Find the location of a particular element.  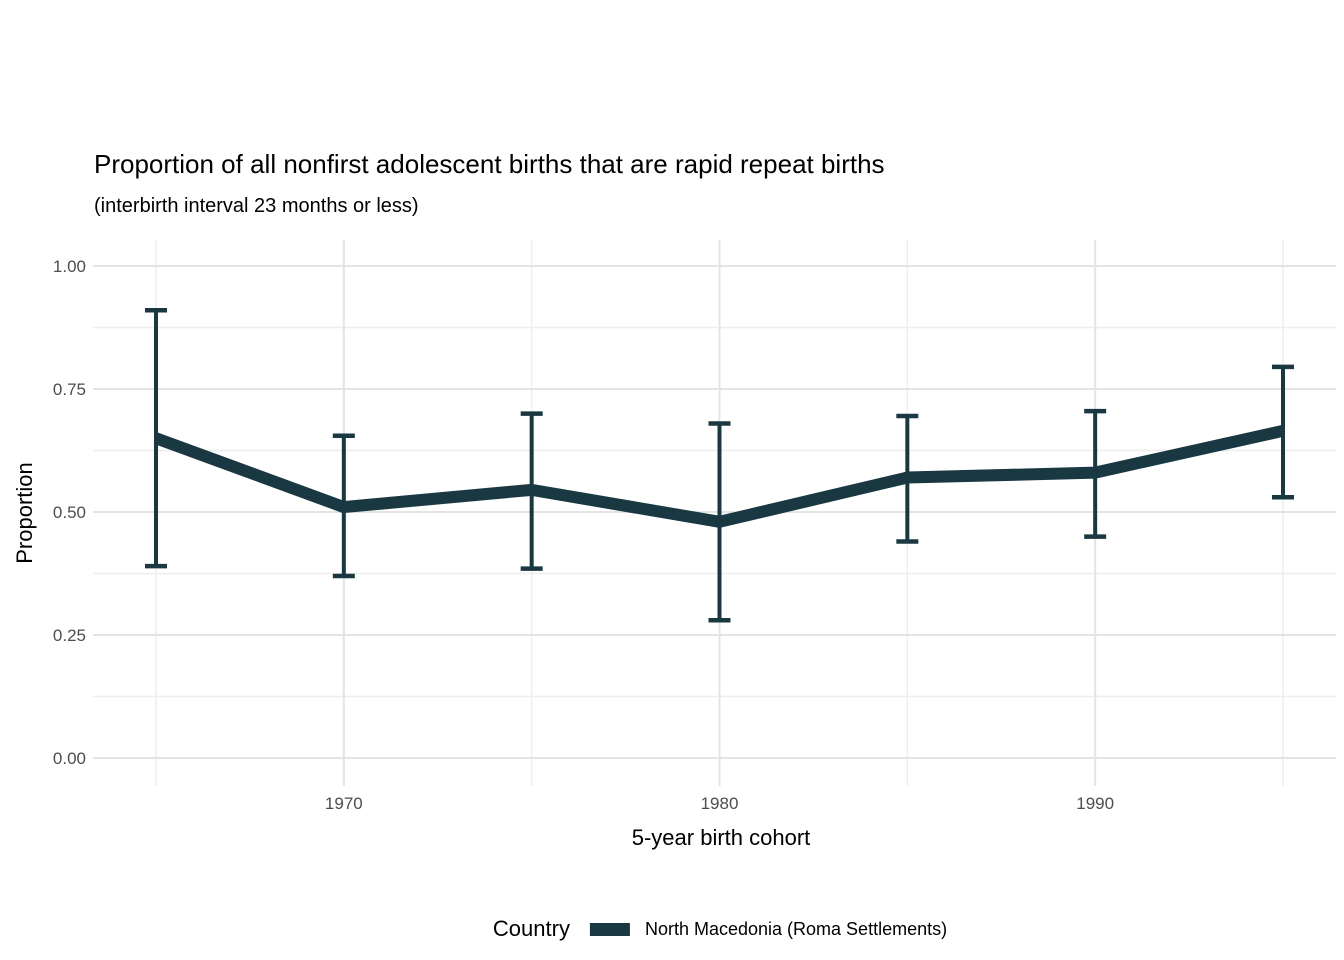

legend-entry-label: North Macedonia (Roma Settlements) is located at coordinates (796, 928).